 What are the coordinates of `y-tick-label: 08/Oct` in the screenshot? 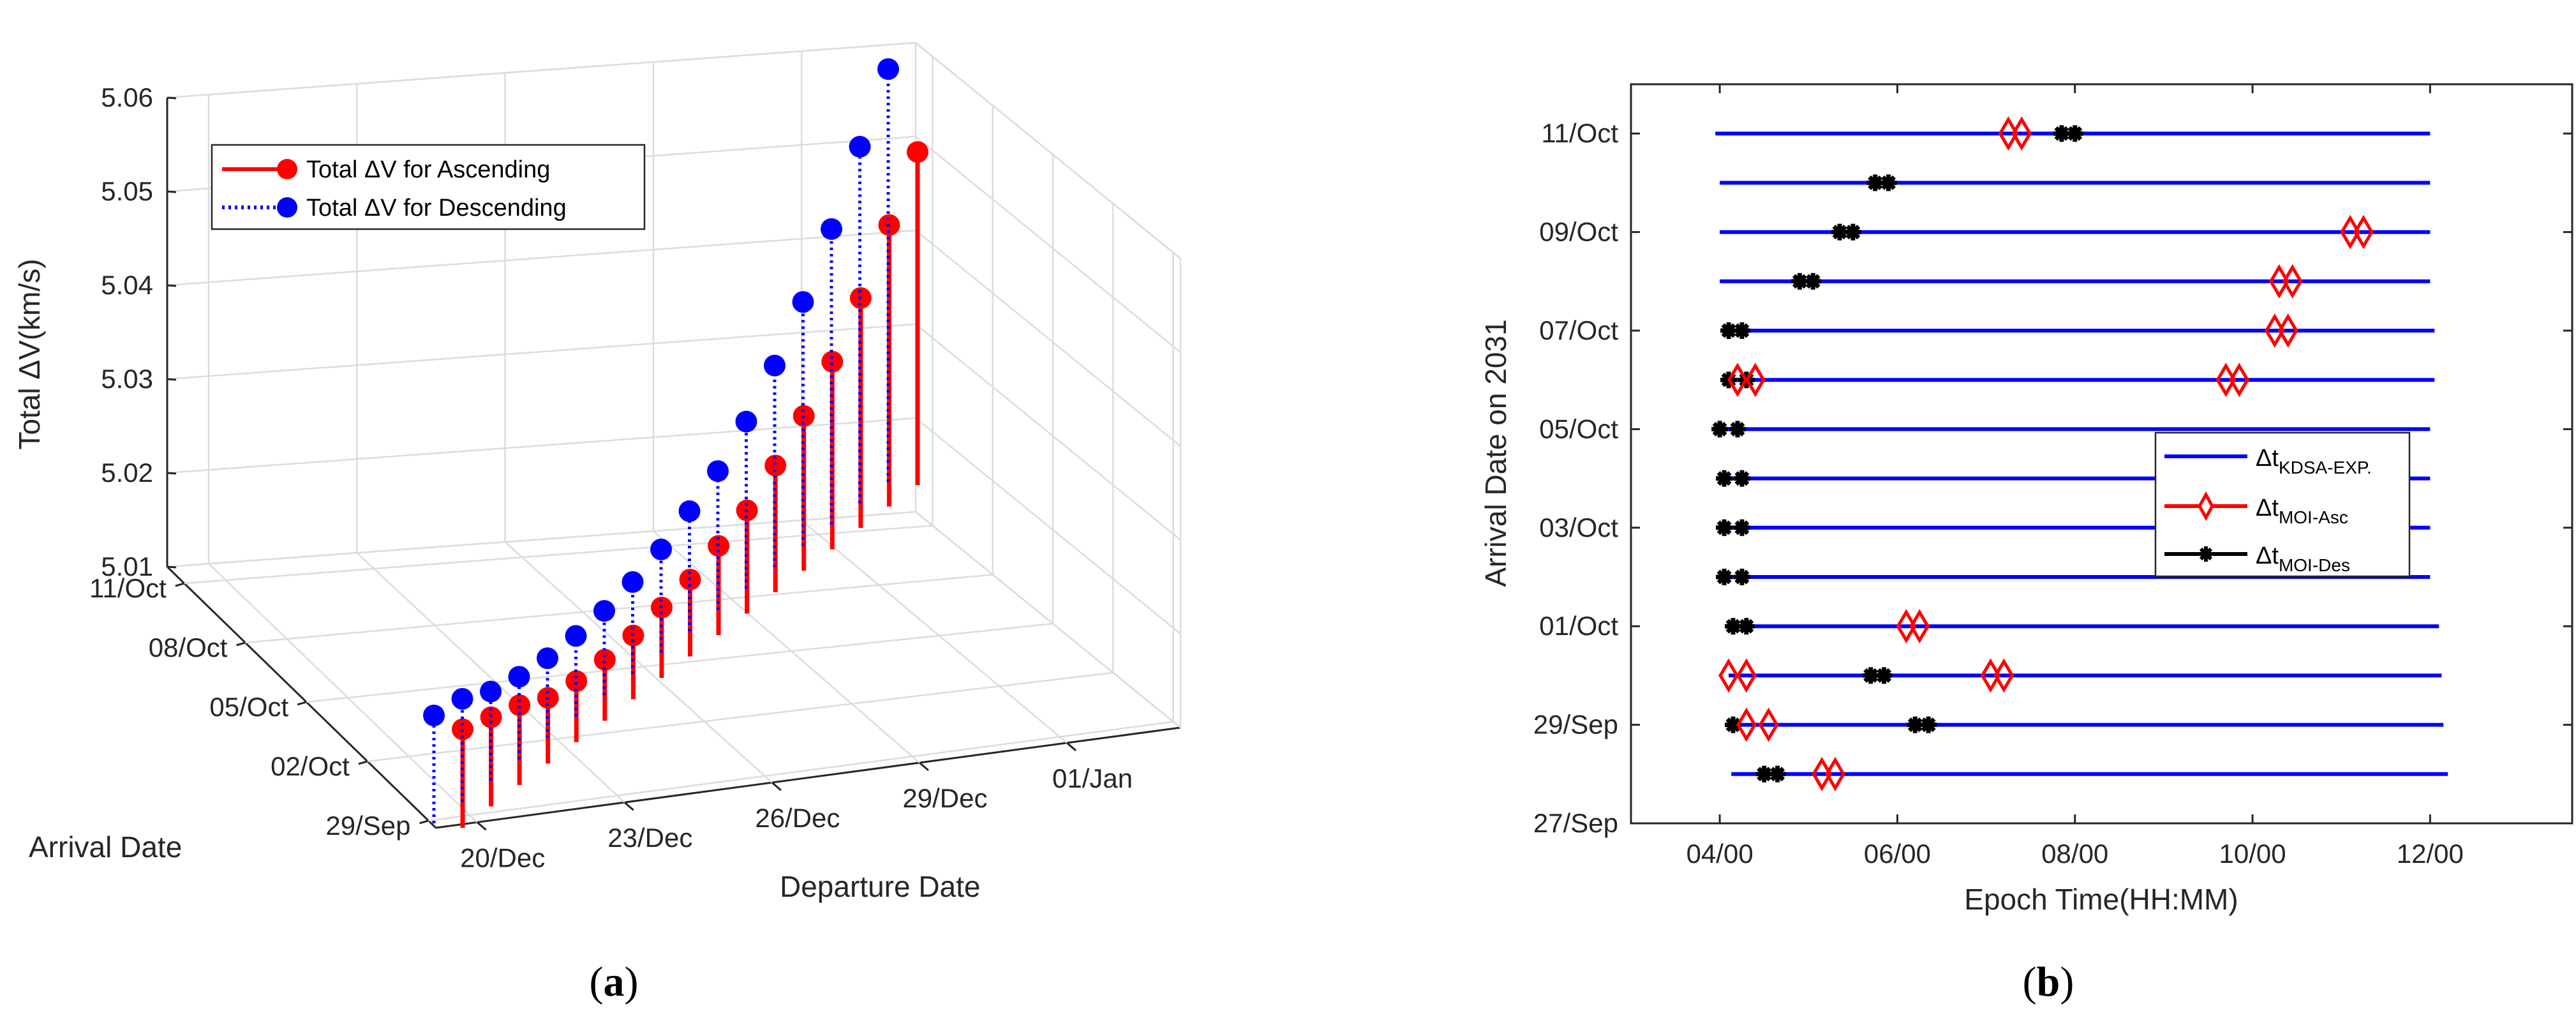 It's located at (188, 648).